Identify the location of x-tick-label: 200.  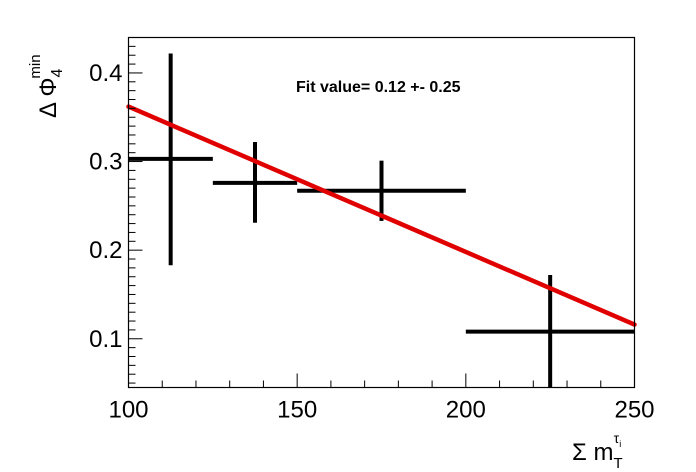
(466, 410).